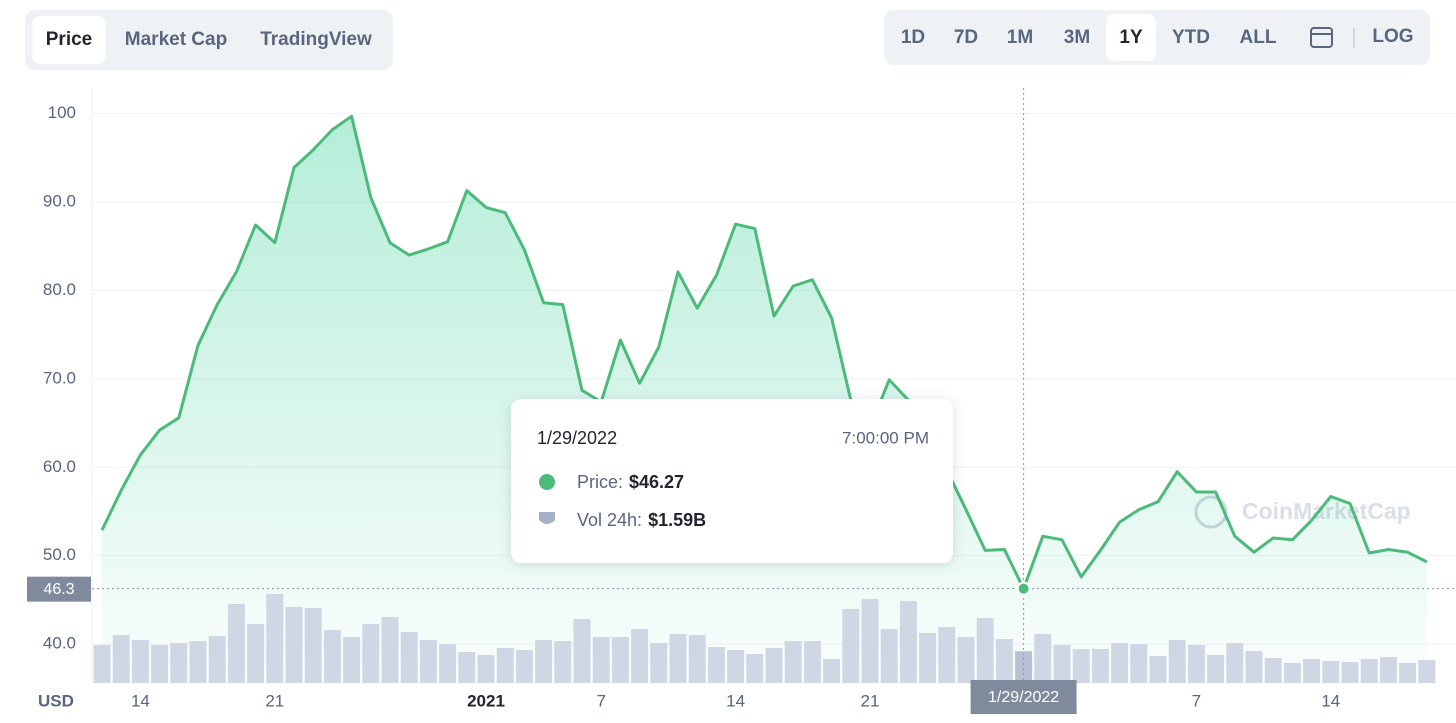 The width and height of the screenshot is (1456, 723). What do you see at coordinates (59, 466) in the screenshot?
I see `y-tick-label: 60.0` at bounding box center [59, 466].